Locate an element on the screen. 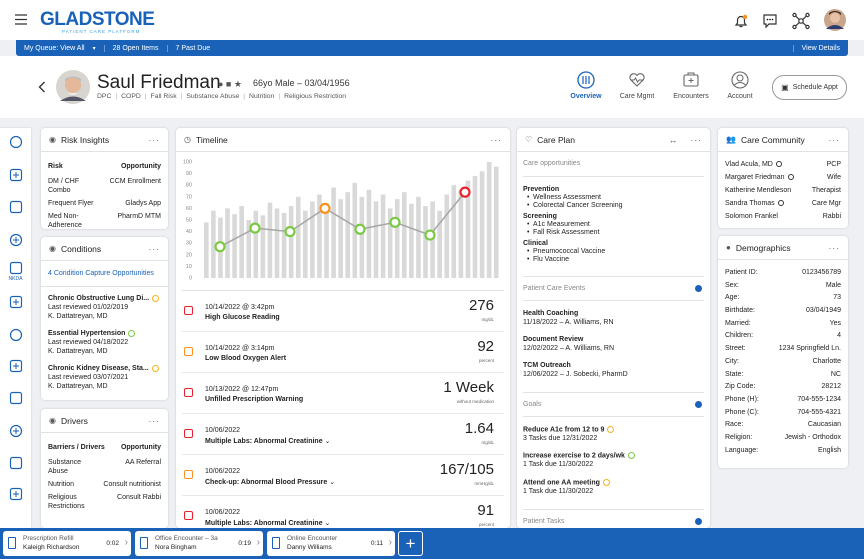 This screenshot has width=864, height=559. tab-label: Overview is located at coordinates (586, 96).